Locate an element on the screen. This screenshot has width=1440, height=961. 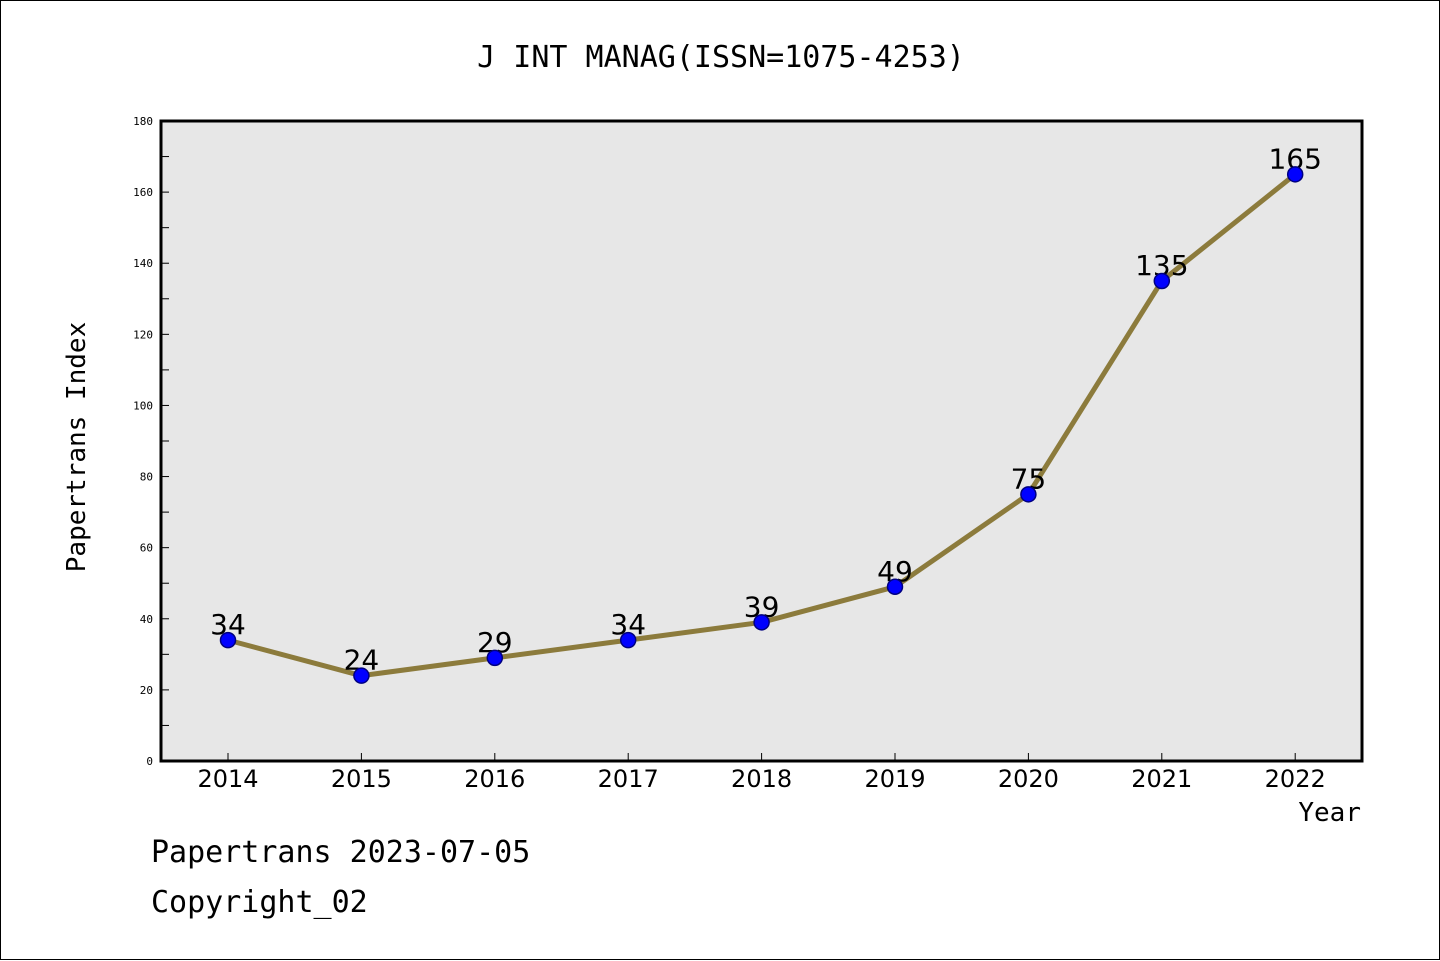
y-tick-label: 60 is located at coordinates (146, 548).